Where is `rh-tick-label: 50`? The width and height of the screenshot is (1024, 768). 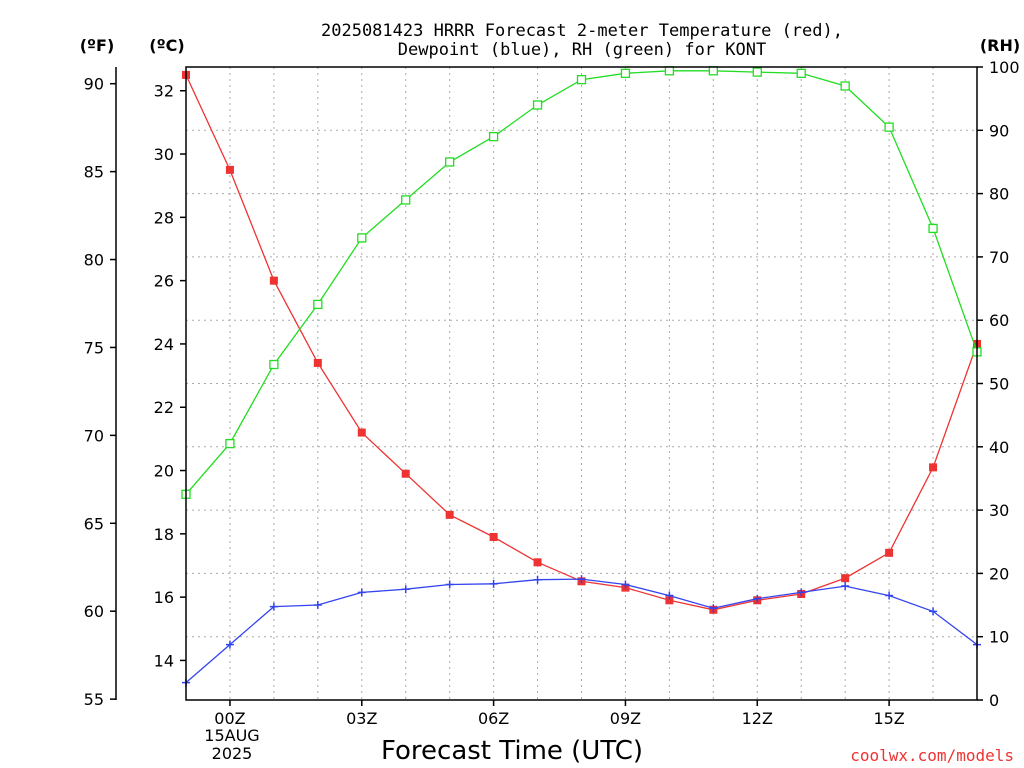 rh-tick-label: 50 is located at coordinates (999, 384).